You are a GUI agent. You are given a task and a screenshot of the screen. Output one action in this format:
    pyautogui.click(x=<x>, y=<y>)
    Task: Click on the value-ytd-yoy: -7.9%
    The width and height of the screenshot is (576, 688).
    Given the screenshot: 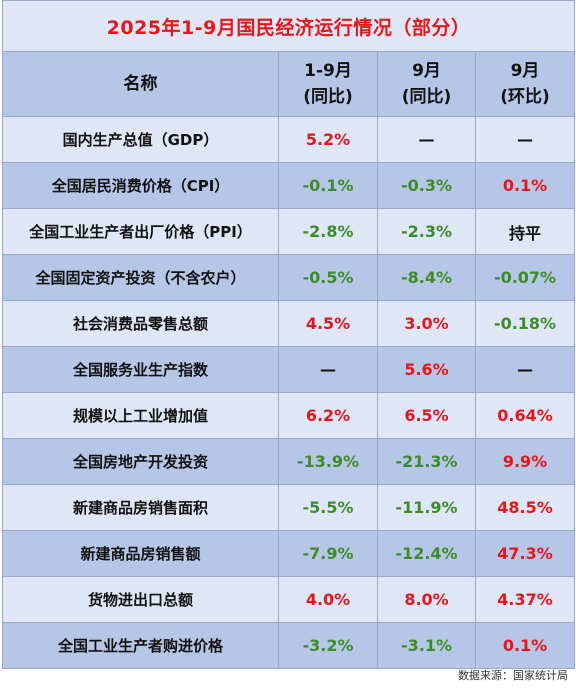 What is the action you would take?
    pyautogui.click(x=328, y=553)
    